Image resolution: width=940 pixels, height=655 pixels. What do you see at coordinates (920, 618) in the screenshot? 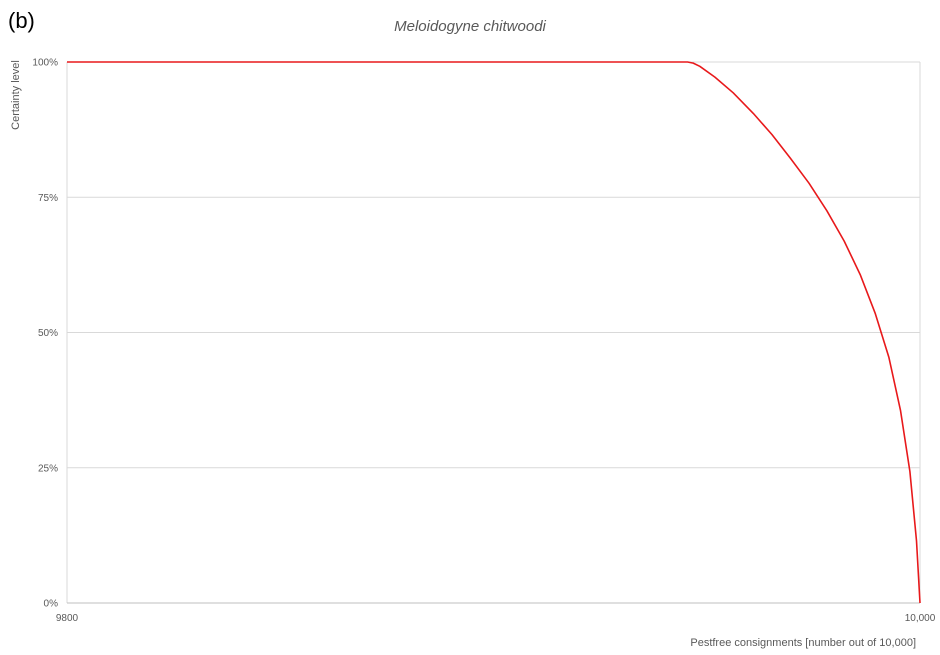
I see `x-tick-label: 10,000` at bounding box center [920, 618].